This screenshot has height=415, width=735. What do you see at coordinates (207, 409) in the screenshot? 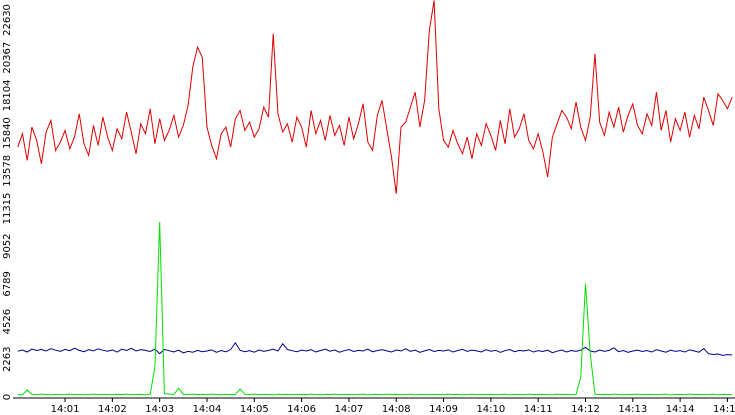
I see `x-tick-label: 14:04` at bounding box center [207, 409].